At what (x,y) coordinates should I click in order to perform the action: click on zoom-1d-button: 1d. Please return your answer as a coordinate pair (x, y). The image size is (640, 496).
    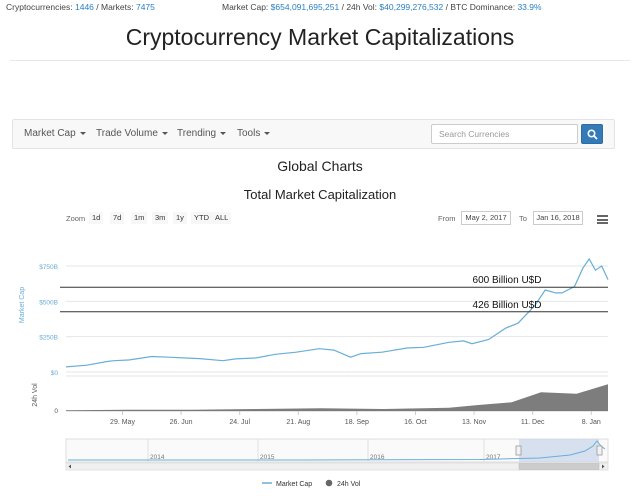
    Looking at the image, I should click on (96, 218).